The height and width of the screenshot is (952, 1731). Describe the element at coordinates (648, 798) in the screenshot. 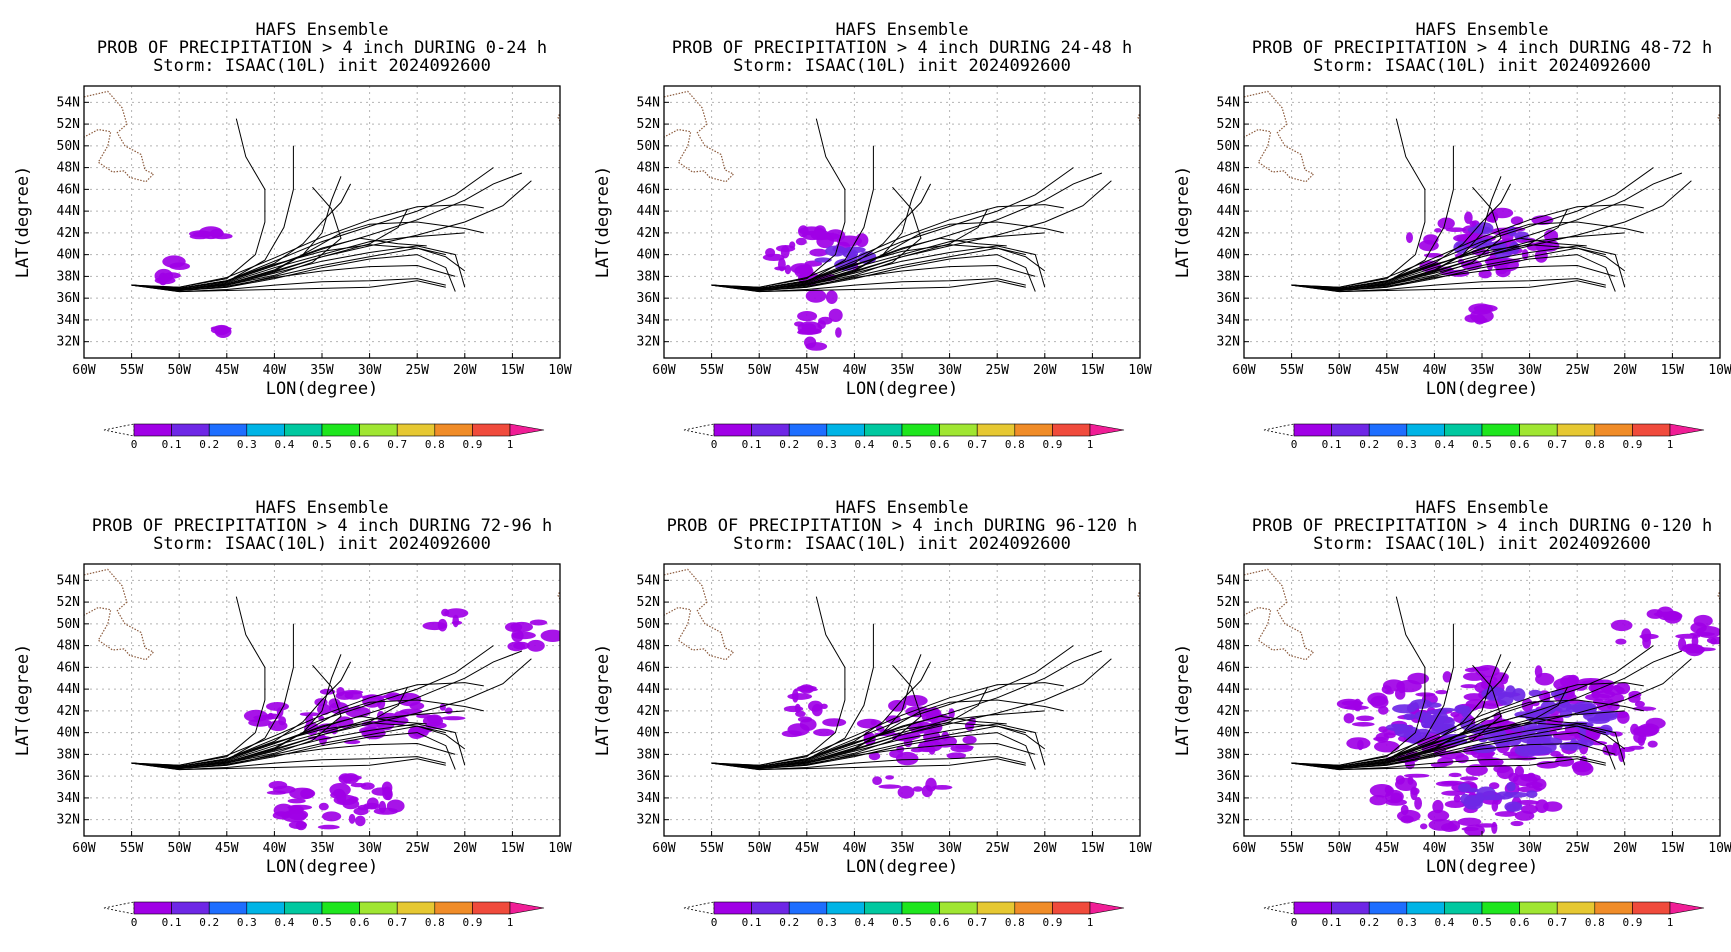

I see `y-tick-label: 34N` at that location.